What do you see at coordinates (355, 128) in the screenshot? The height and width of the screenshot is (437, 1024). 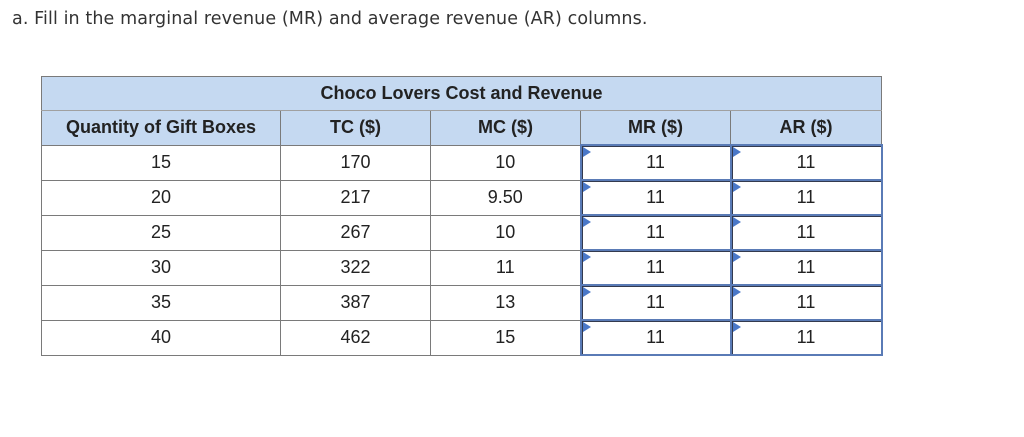 I see `column-header-tc: TC ($)` at bounding box center [355, 128].